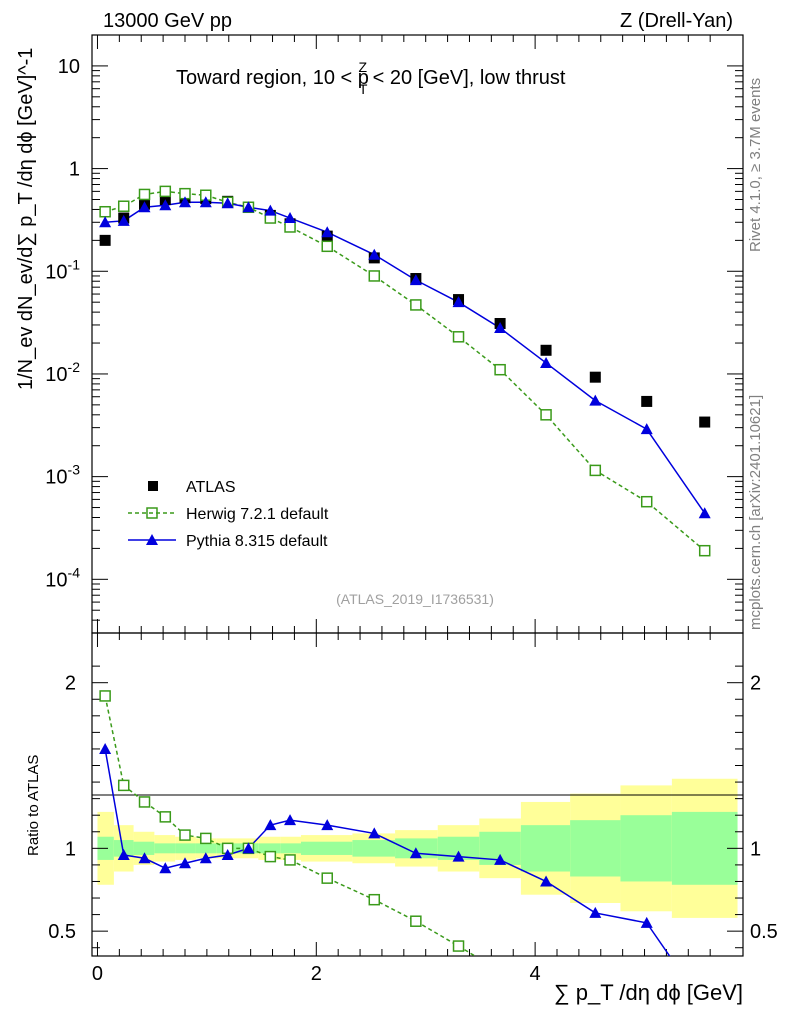  Describe the element at coordinates (70, 684) in the screenshot. I see `y-tick-label-ratio: 2` at that location.